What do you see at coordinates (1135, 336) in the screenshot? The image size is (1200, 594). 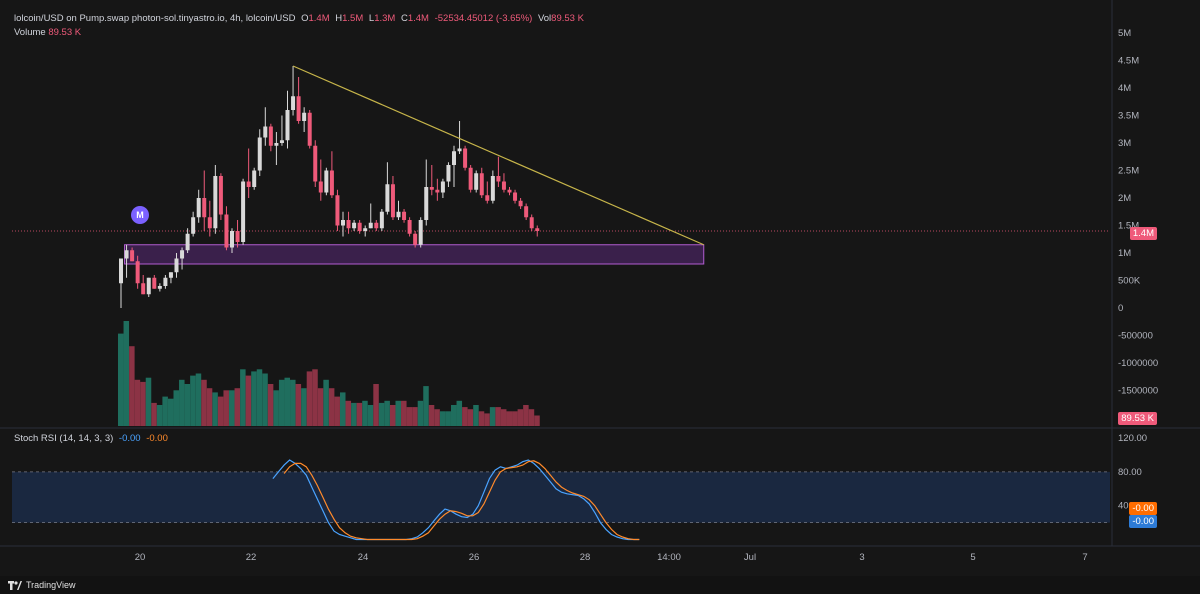 I see `price-axis-label: -500000` at bounding box center [1135, 336].